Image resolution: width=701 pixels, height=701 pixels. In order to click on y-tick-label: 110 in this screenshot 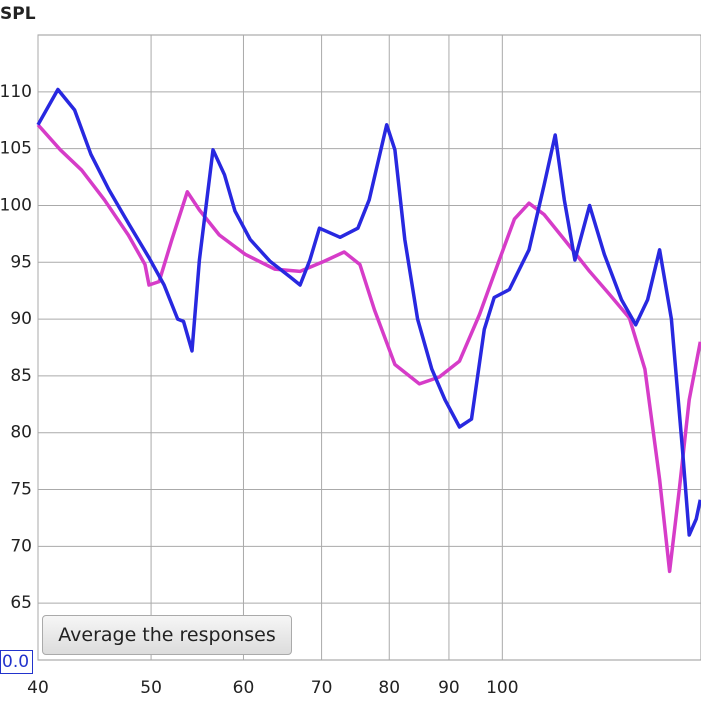, I will do `click(16, 92)`.